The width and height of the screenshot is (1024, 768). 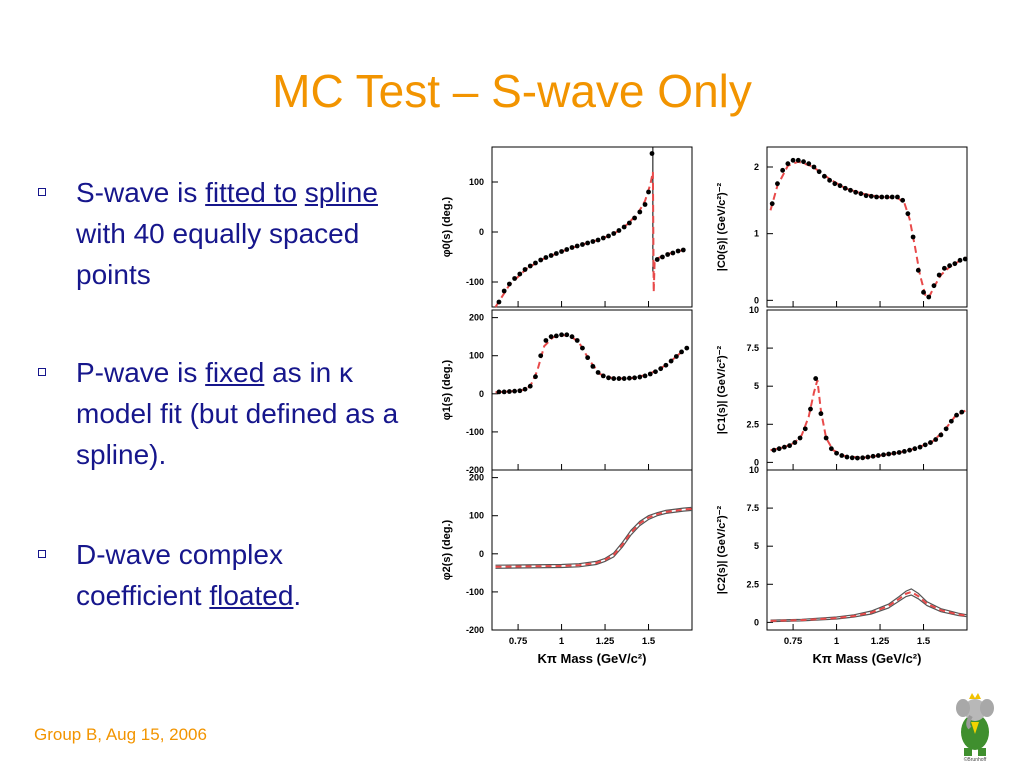 I want to click on logo-caption: ©Brunhoff, so click(x=975, y=759).